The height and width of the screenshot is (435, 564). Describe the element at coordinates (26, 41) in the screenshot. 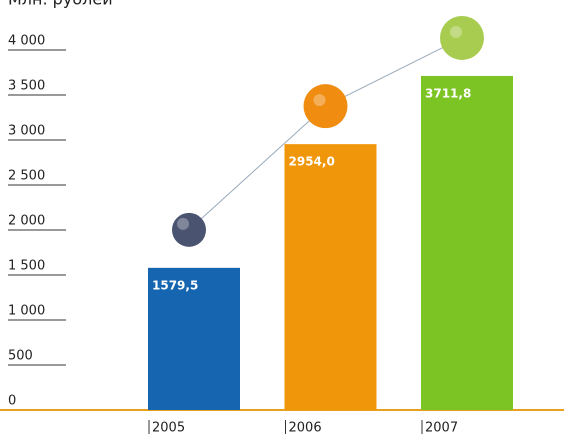

I see `y-tick-label: 4 000` at that location.